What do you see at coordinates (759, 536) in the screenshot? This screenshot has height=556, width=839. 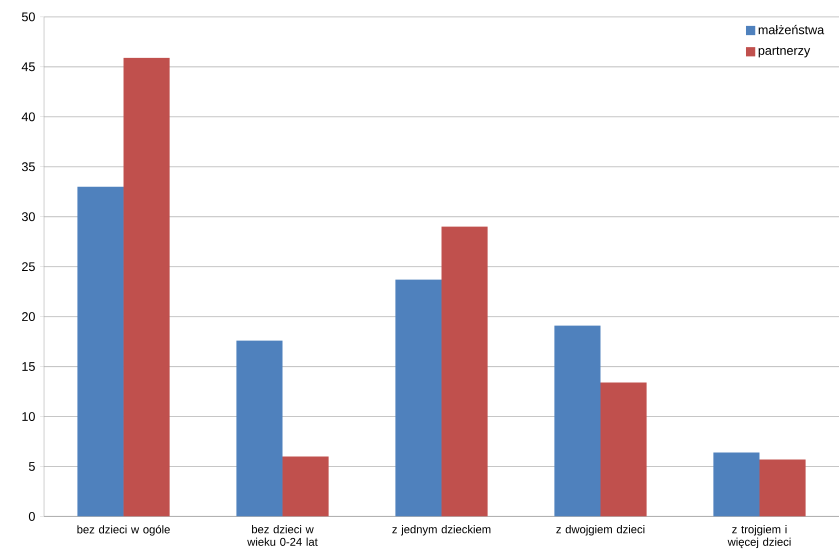 I see `x-tick-label: z trojgiem i więcej dzieci` at bounding box center [759, 536].